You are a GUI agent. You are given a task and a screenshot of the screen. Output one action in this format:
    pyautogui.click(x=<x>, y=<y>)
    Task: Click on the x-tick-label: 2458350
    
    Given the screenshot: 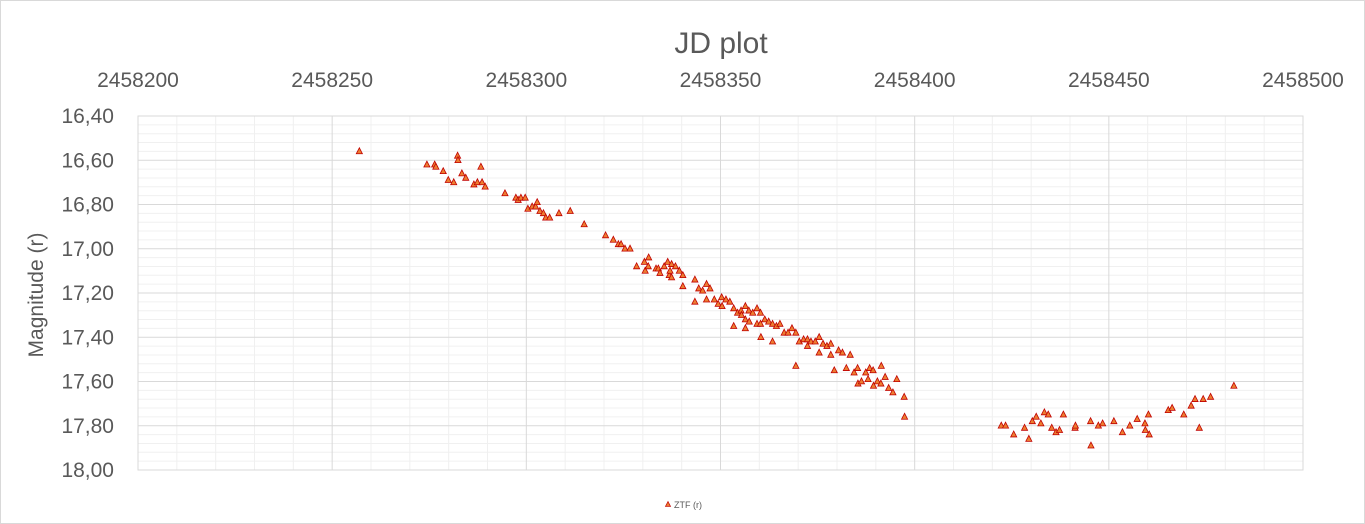 What is the action you would take?
    pyautogui.click(x=721, y=80)
    